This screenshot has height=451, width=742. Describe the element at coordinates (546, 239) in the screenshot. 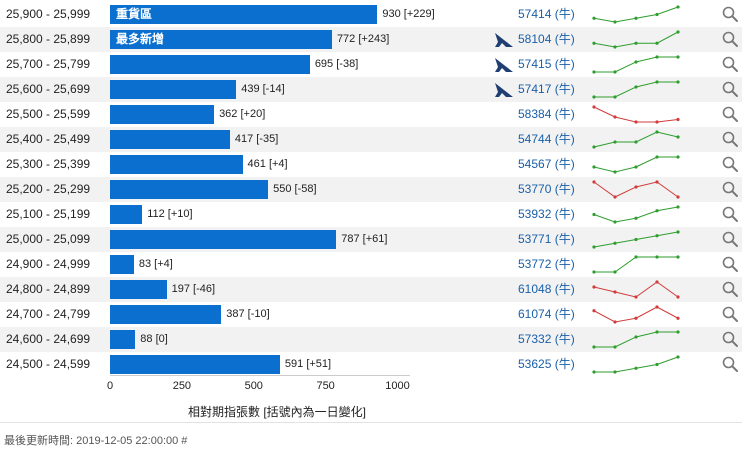

I see `warrant-code-link: 53771 (牛)` at that location.